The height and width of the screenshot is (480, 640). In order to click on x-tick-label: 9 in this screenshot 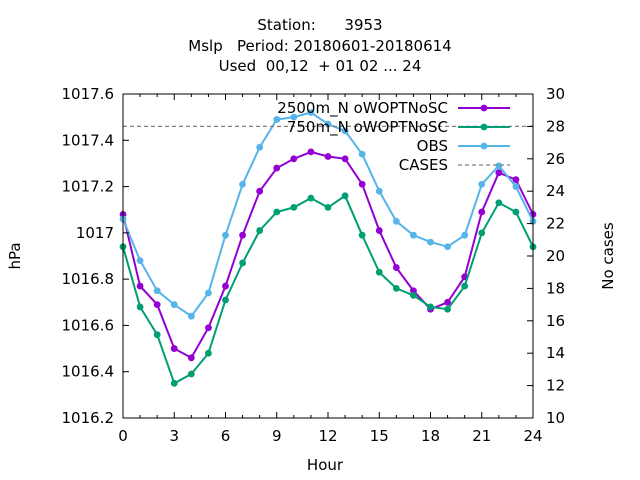, I will do `click(277, 436)`.